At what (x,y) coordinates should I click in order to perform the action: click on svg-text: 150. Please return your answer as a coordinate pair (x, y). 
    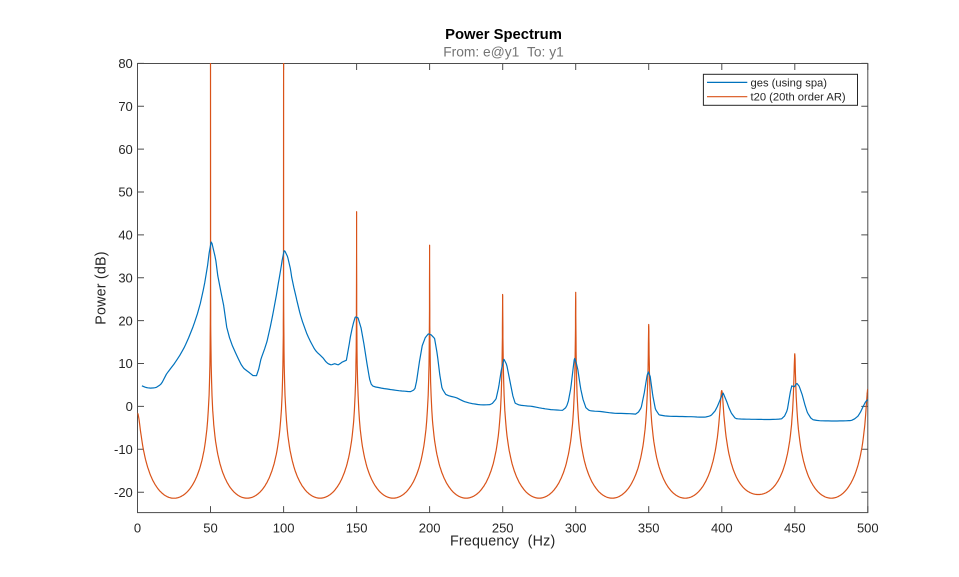
    Looking at the image, I should click on (357, 528).